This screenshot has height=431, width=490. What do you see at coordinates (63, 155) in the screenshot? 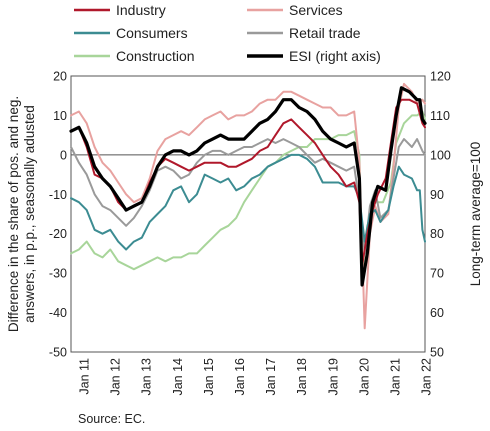
I see `left-tick-label: 0` at bounding box center [63, 155].